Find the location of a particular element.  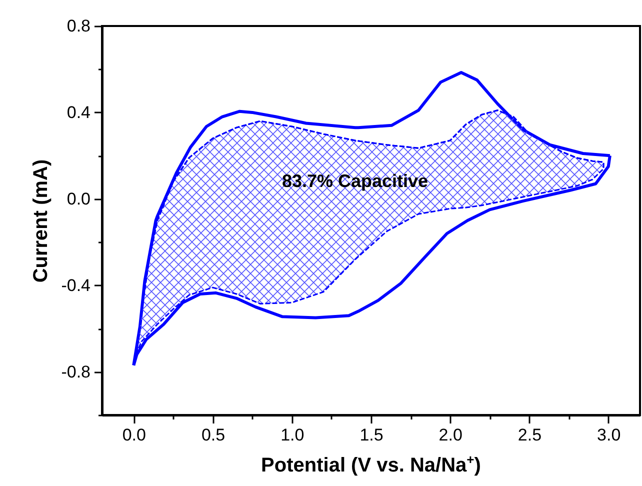

x-tick-label: 0.0 is located at coordinates (134, 435).